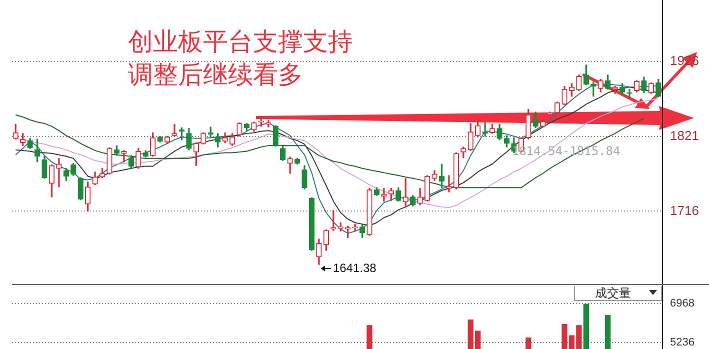 This screenshot has height=349, width=709. Describe the element at coordinates (240, 42) in the screenshot. I see `text: 创业板平台支撑支持` at that location.